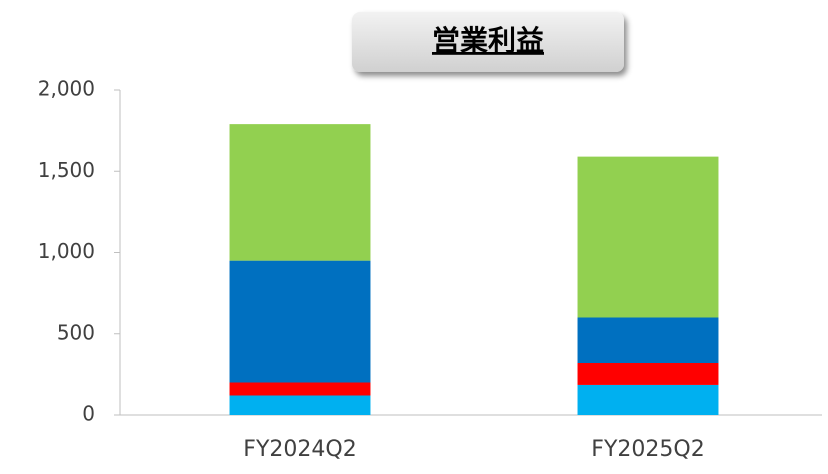 The width and height of the screenshot is (828, 474). Describe the element at coordinates (66, 251) in the screenshot. I see `y-tick-label: 1,000` at that location.